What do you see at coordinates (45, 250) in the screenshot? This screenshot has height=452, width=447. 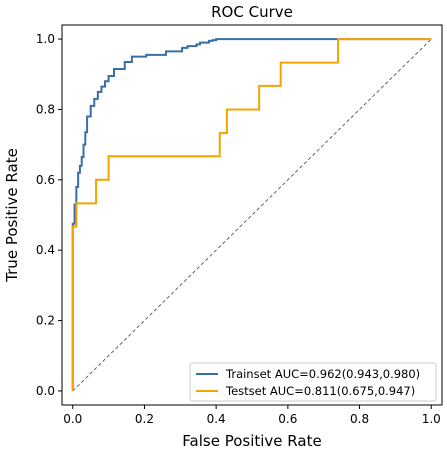 I see `y-tick-label: 0.4` at bounding box center [45, 250].